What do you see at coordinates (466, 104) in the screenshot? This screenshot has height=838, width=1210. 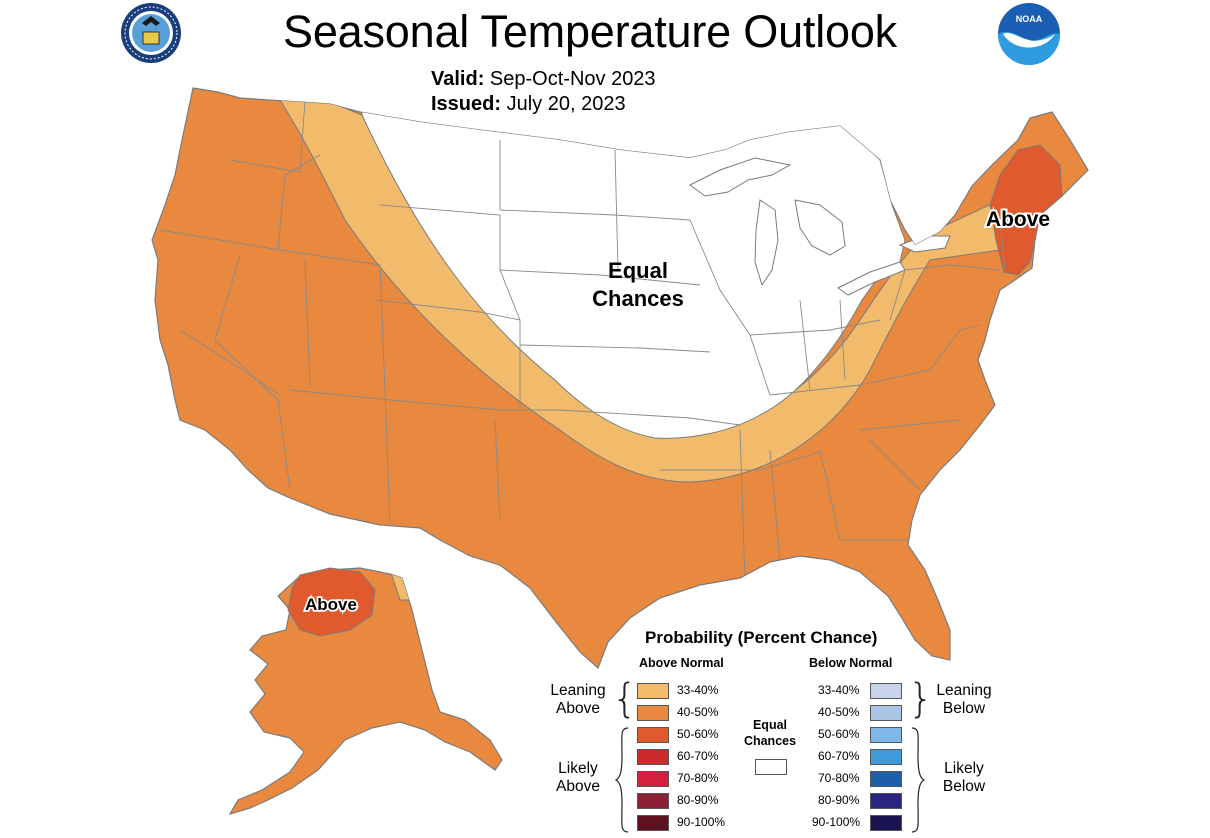 I see `issued-label: Issued:` at bounding box center [466, 104].